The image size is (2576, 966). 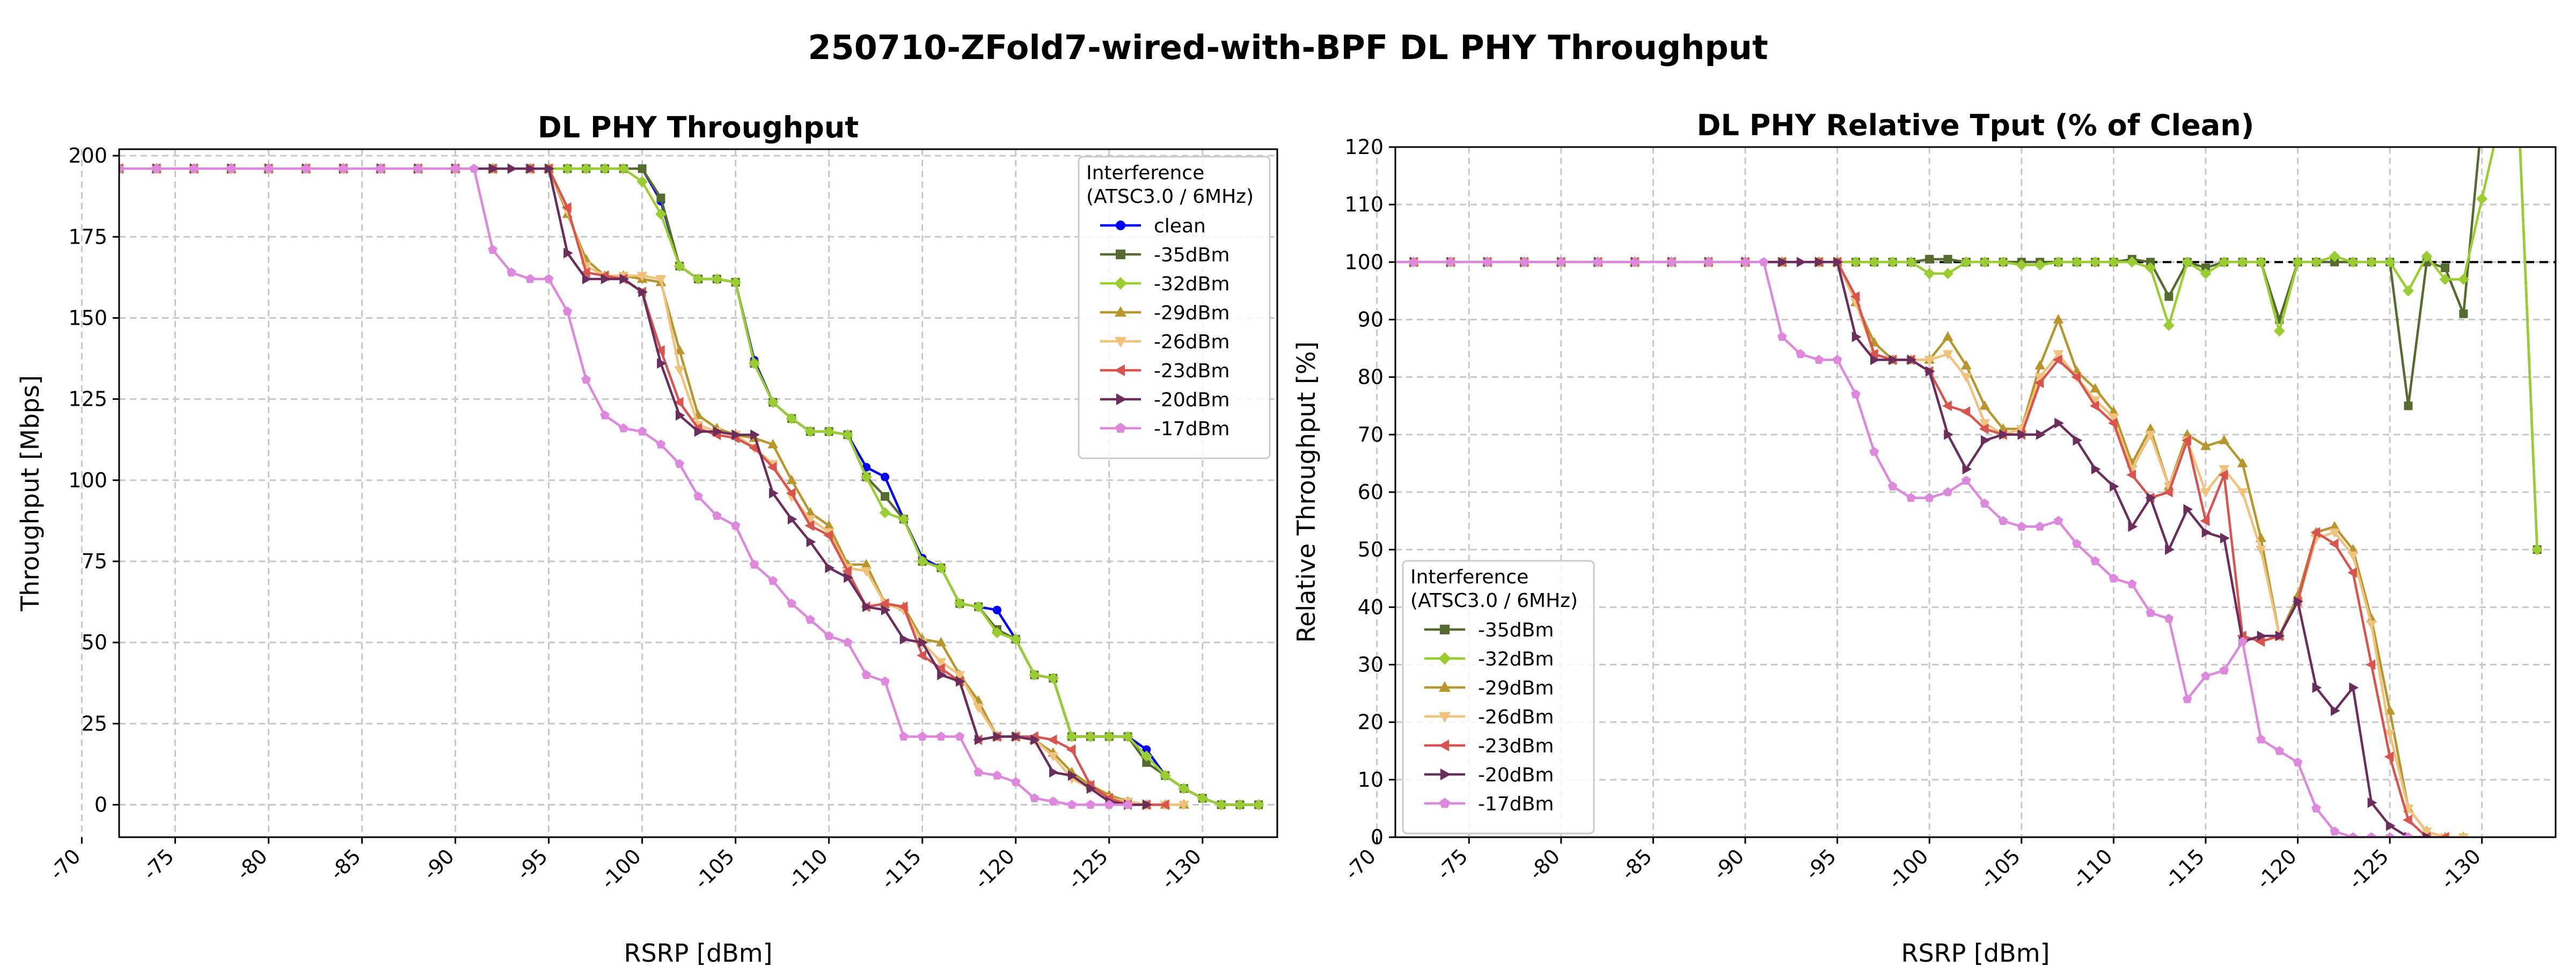 I want to click on left-xtick-label: -75, so click(x=158, y=864).